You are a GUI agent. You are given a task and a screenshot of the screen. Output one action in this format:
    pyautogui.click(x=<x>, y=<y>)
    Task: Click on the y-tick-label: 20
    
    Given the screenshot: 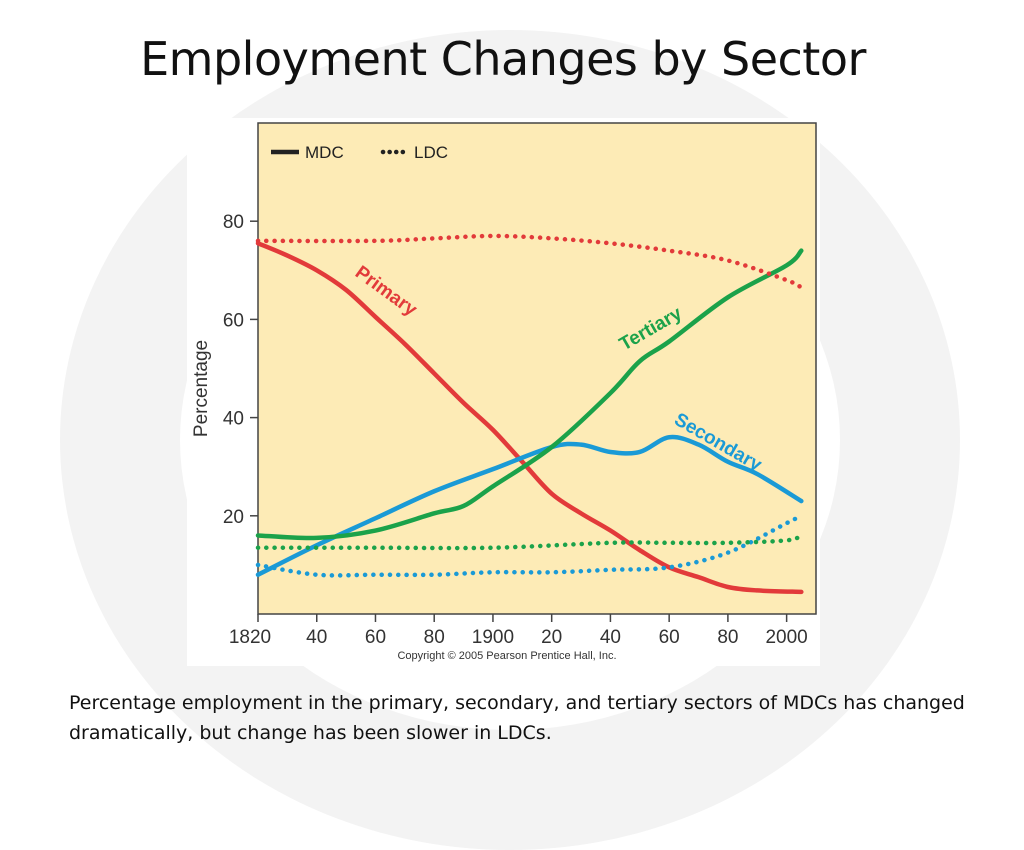 What is the action you would take?
    pyautogui.click(x=233, y=517)
    